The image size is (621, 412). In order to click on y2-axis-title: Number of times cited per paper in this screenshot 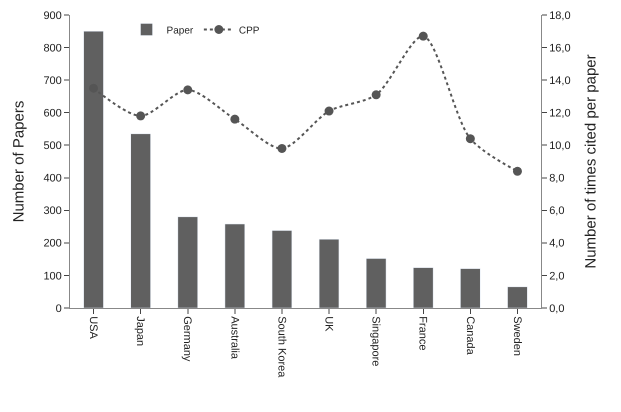, I will do `click(591, 161)`.